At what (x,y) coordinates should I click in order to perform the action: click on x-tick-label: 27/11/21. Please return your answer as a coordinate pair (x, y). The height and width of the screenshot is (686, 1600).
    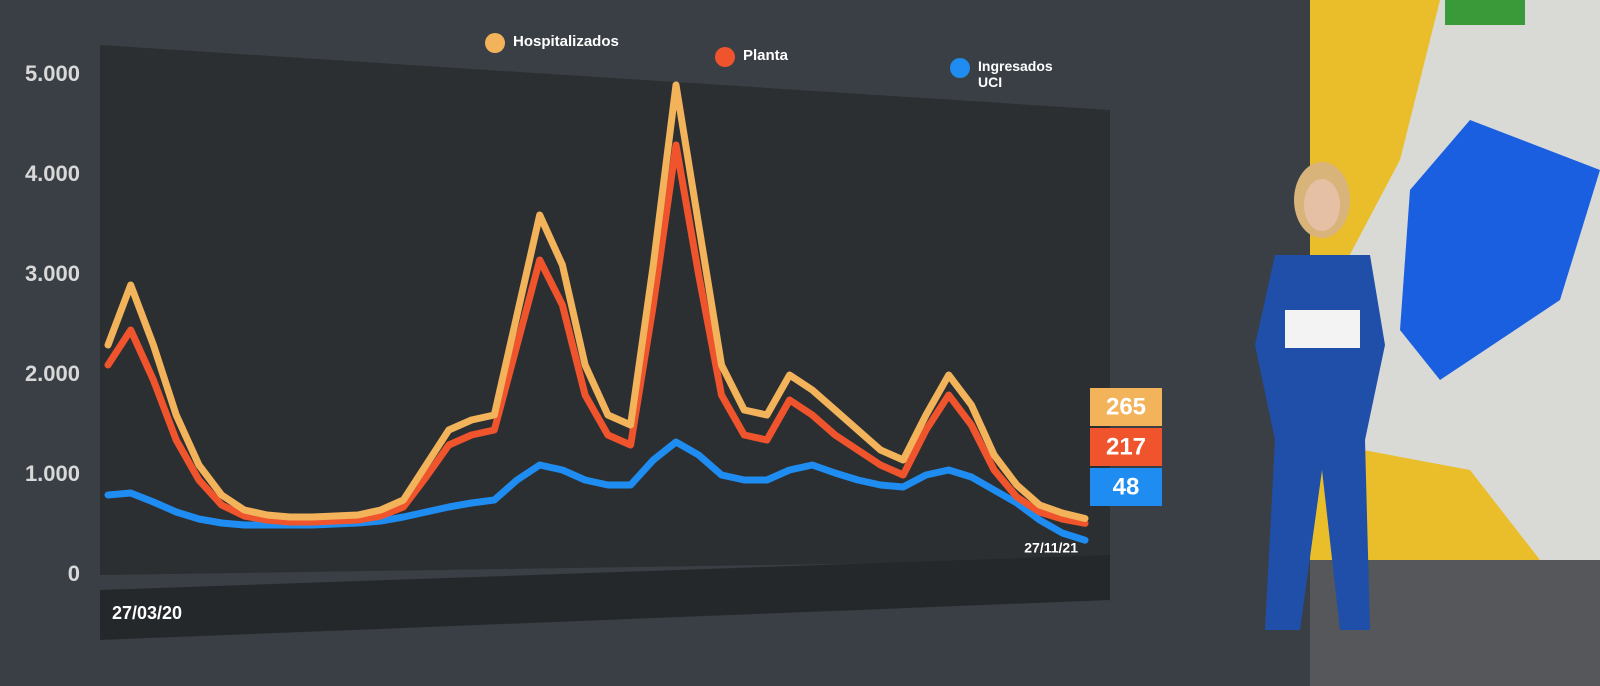
    Looking at the image, I should click on (1051, 548).